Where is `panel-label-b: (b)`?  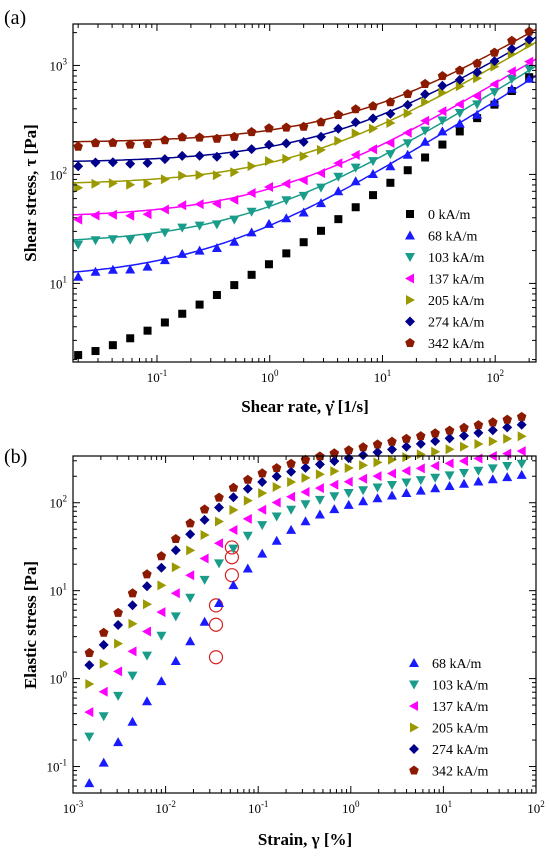 panel-label-b: (b) is located at coordinates (15, 457).